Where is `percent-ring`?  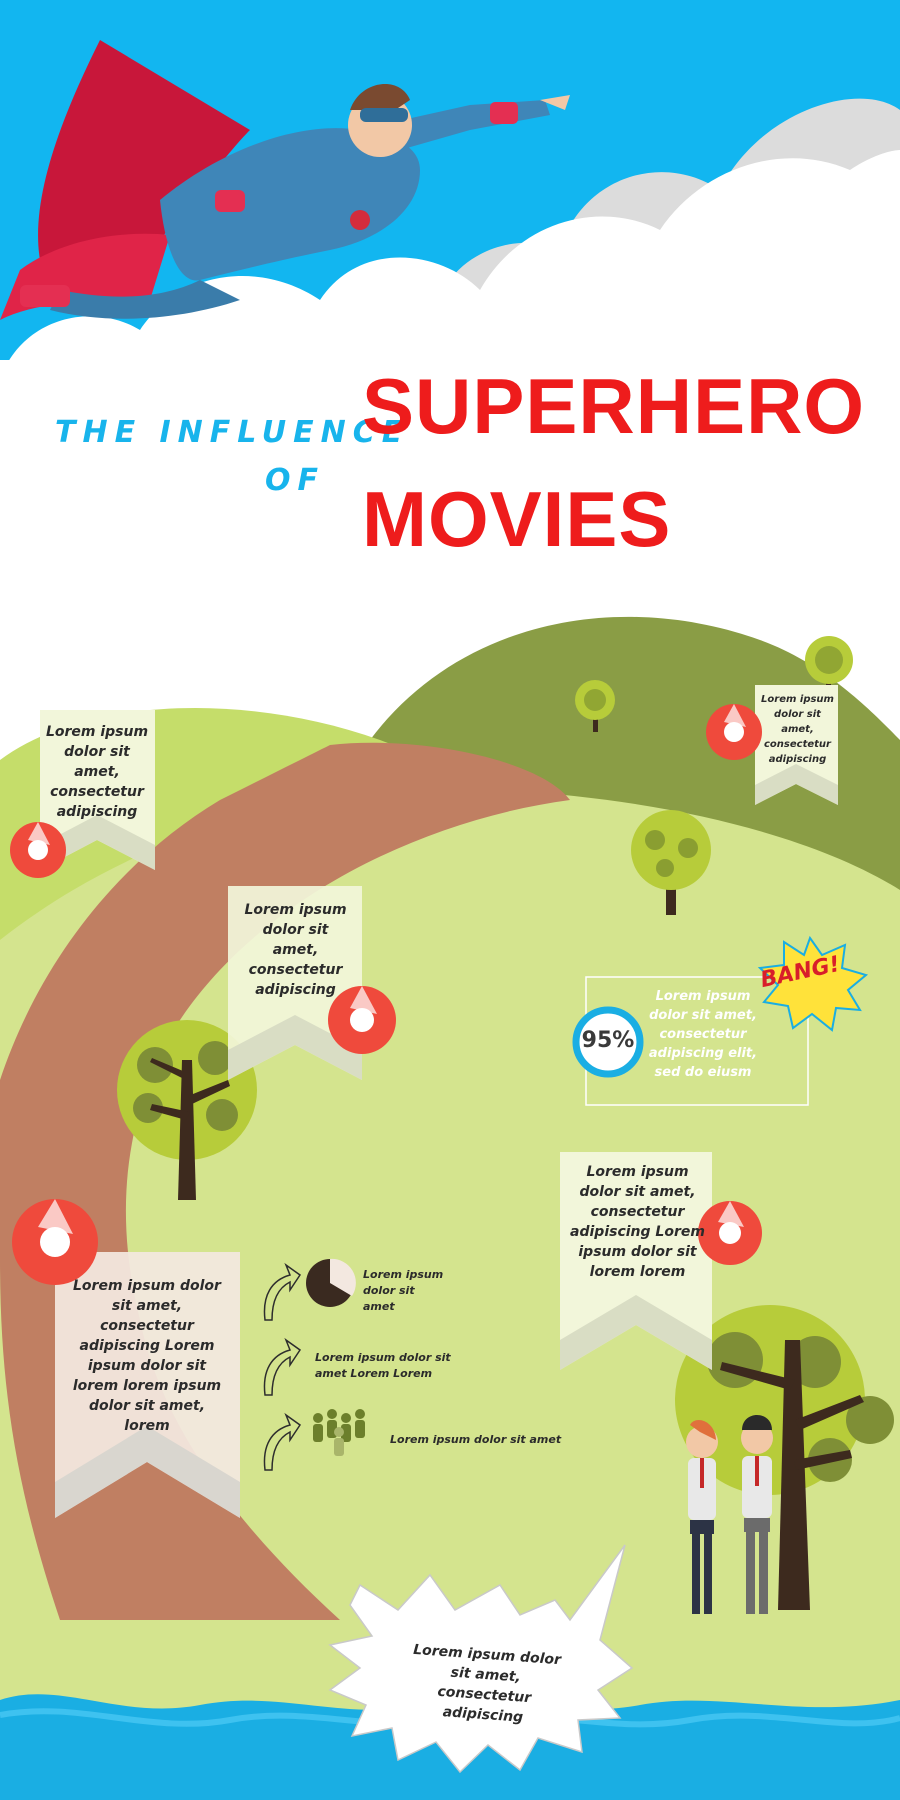 percent-ring is located at coordinates (608, 1042).